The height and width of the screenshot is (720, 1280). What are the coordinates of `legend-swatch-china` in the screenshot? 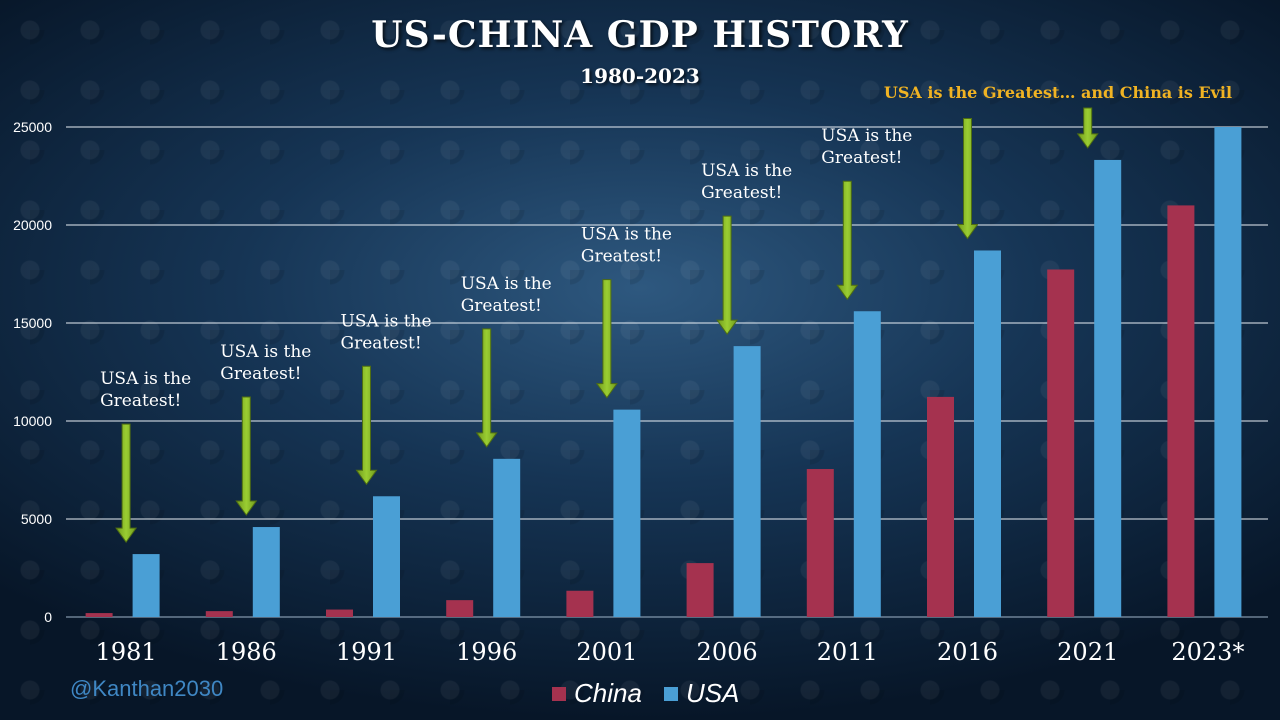 It's located at (559, 693).